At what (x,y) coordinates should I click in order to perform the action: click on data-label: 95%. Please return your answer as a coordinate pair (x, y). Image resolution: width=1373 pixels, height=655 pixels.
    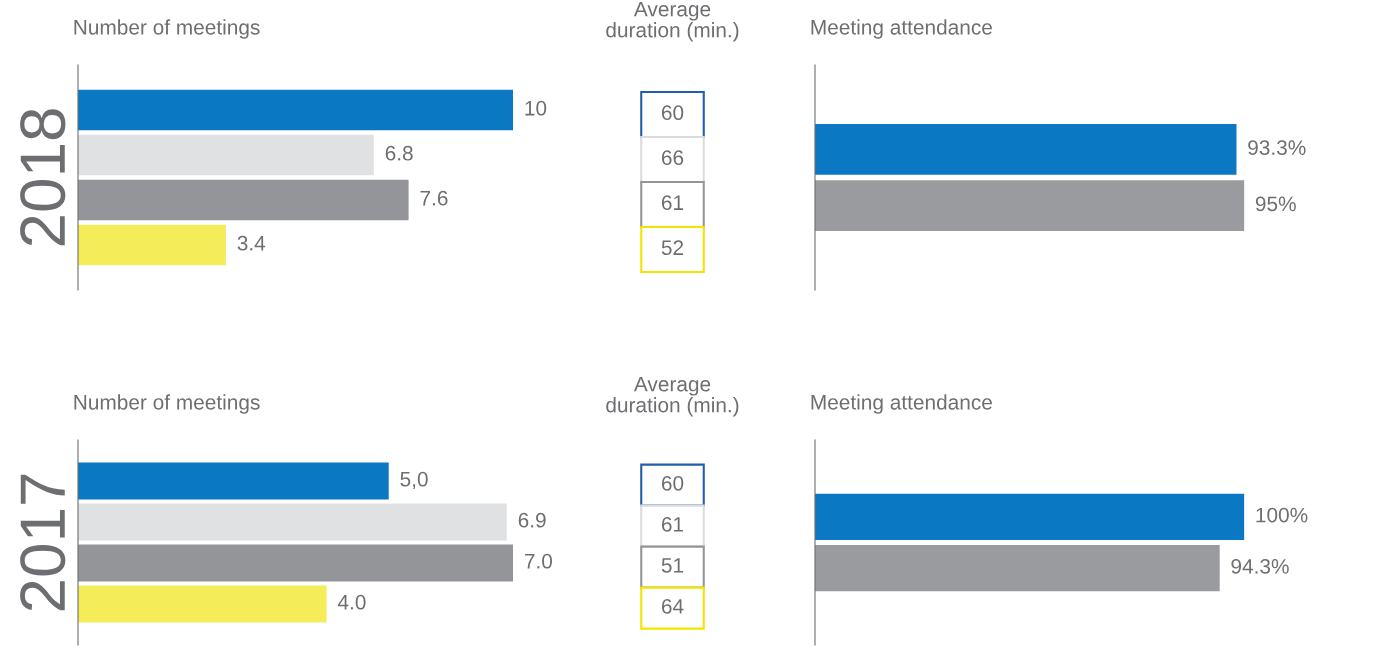
    Looking at the image, I should click on (1275, 204).